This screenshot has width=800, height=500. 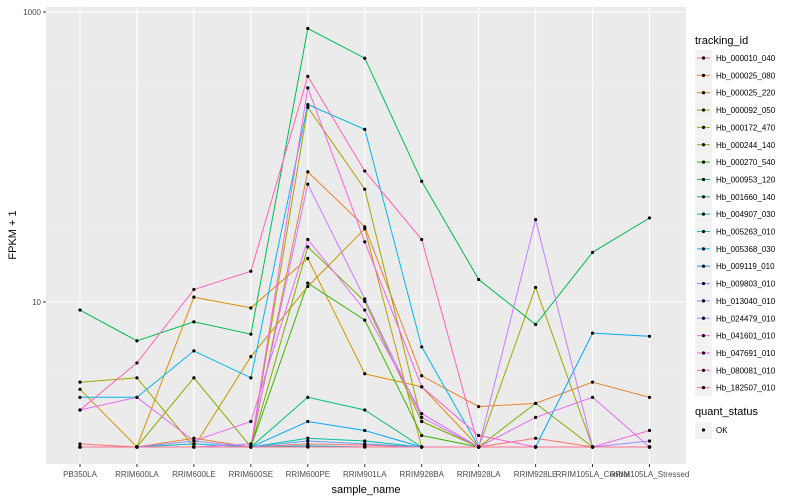 What do you see at coordinates (746, 145) in the screenshot?
I see `legend-label: Hb_000244_140` at bounding box center [746, 145].